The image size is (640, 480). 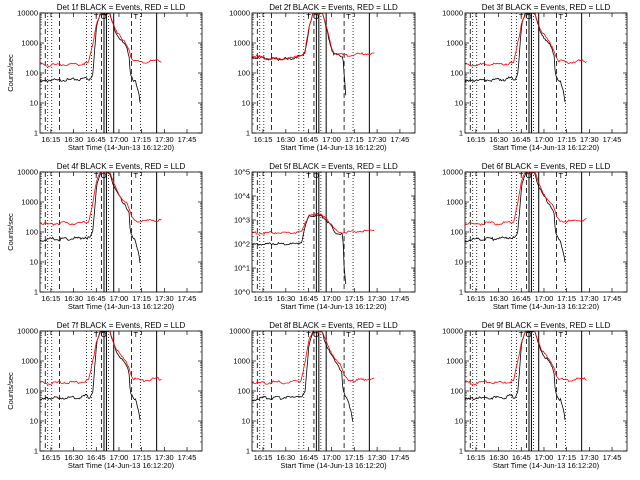 What do you see at coordinates (121, 7) in the screenshot?
I see `chart-title: Det 1f BLACK = Events, RED = LLD` at bounding box center [121, 7].